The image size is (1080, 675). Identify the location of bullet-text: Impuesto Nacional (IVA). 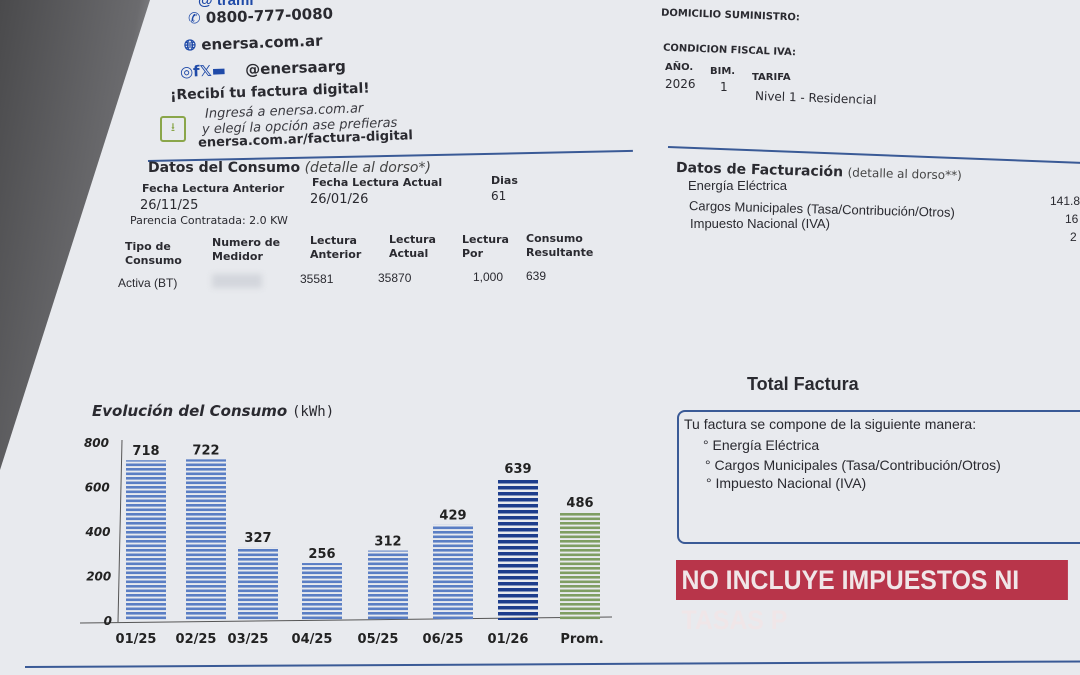
(791, 483).